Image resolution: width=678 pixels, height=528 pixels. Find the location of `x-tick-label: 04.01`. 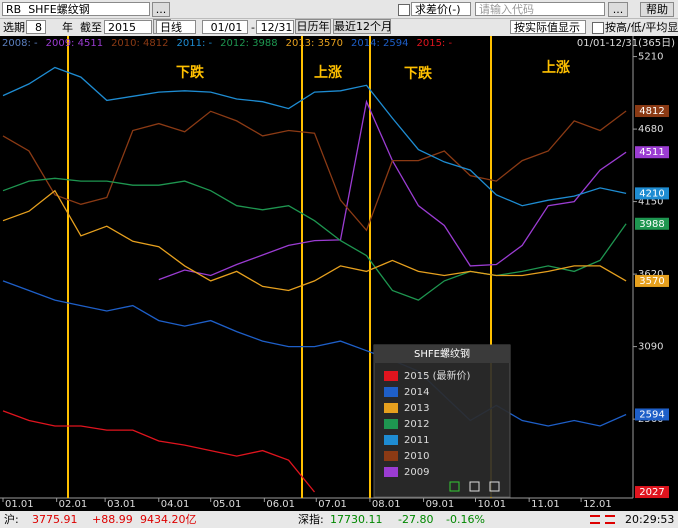

x-tick-label: 04.01 is located at coordinates (175, 504).